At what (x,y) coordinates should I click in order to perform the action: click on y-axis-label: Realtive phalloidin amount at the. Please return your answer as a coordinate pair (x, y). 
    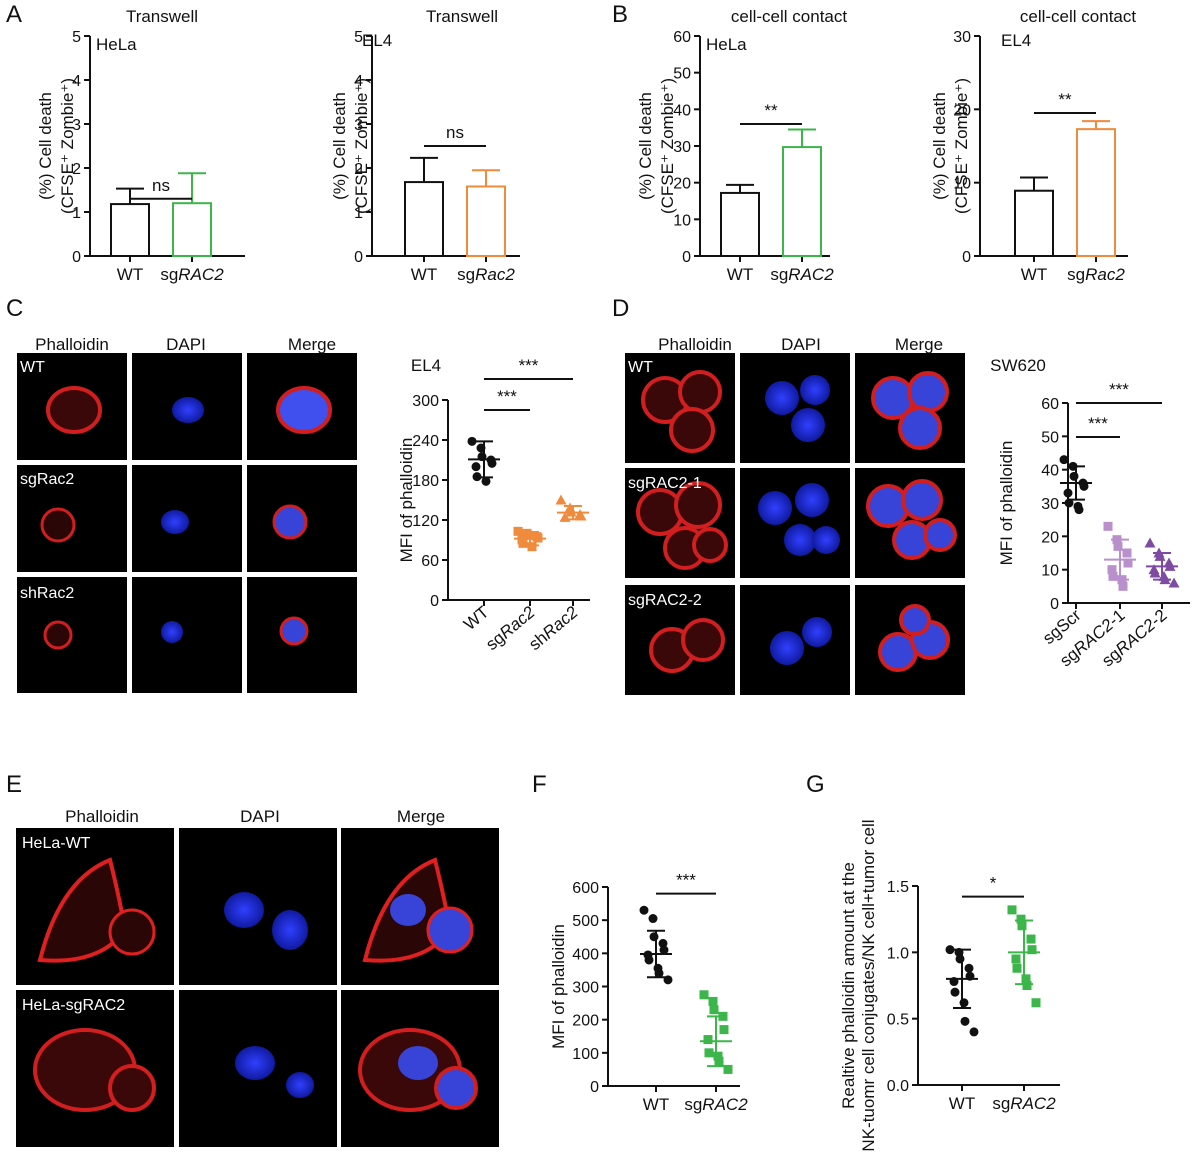
    Looking at the image, I should click on (848, 985).